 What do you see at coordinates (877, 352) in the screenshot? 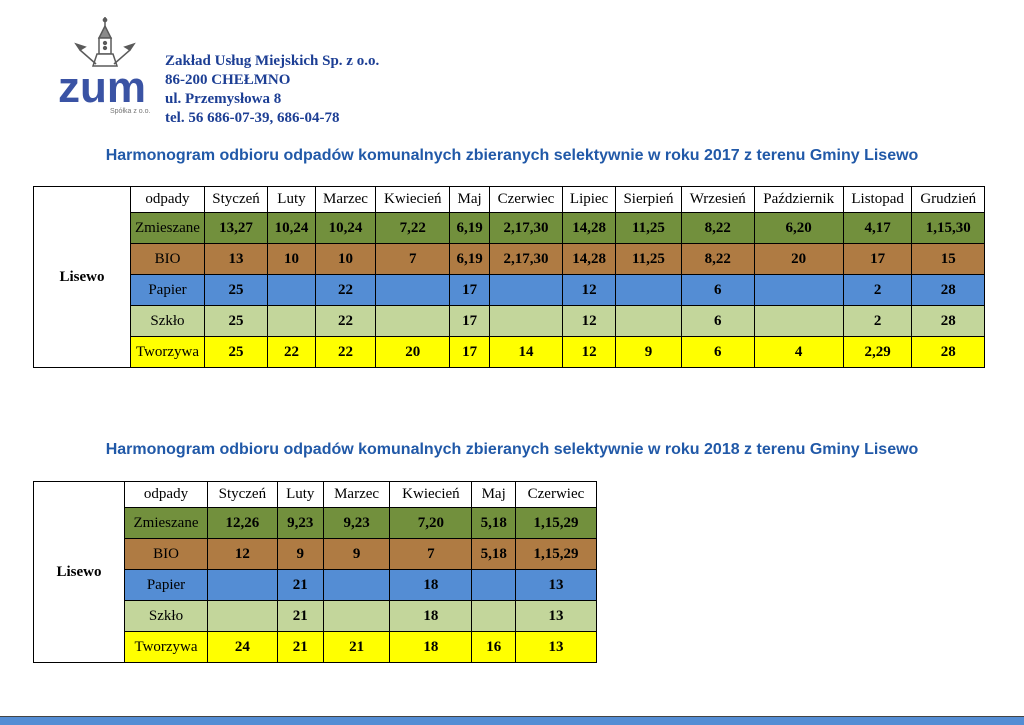
I see `schedule-day-cell: 2,29` at bounding box center [877, 352].